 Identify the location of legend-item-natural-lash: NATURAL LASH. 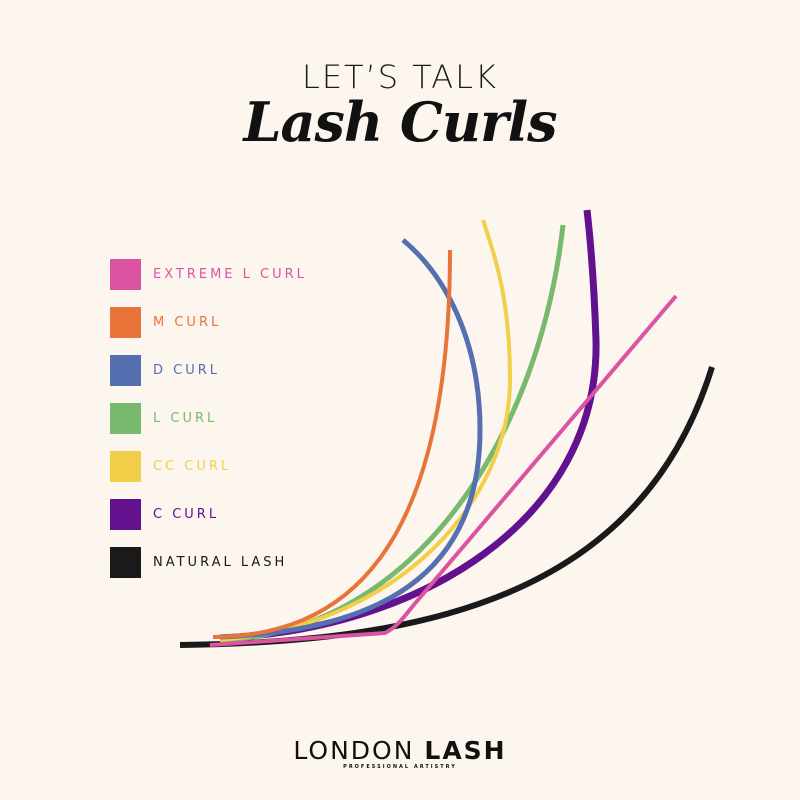
(208, 562).